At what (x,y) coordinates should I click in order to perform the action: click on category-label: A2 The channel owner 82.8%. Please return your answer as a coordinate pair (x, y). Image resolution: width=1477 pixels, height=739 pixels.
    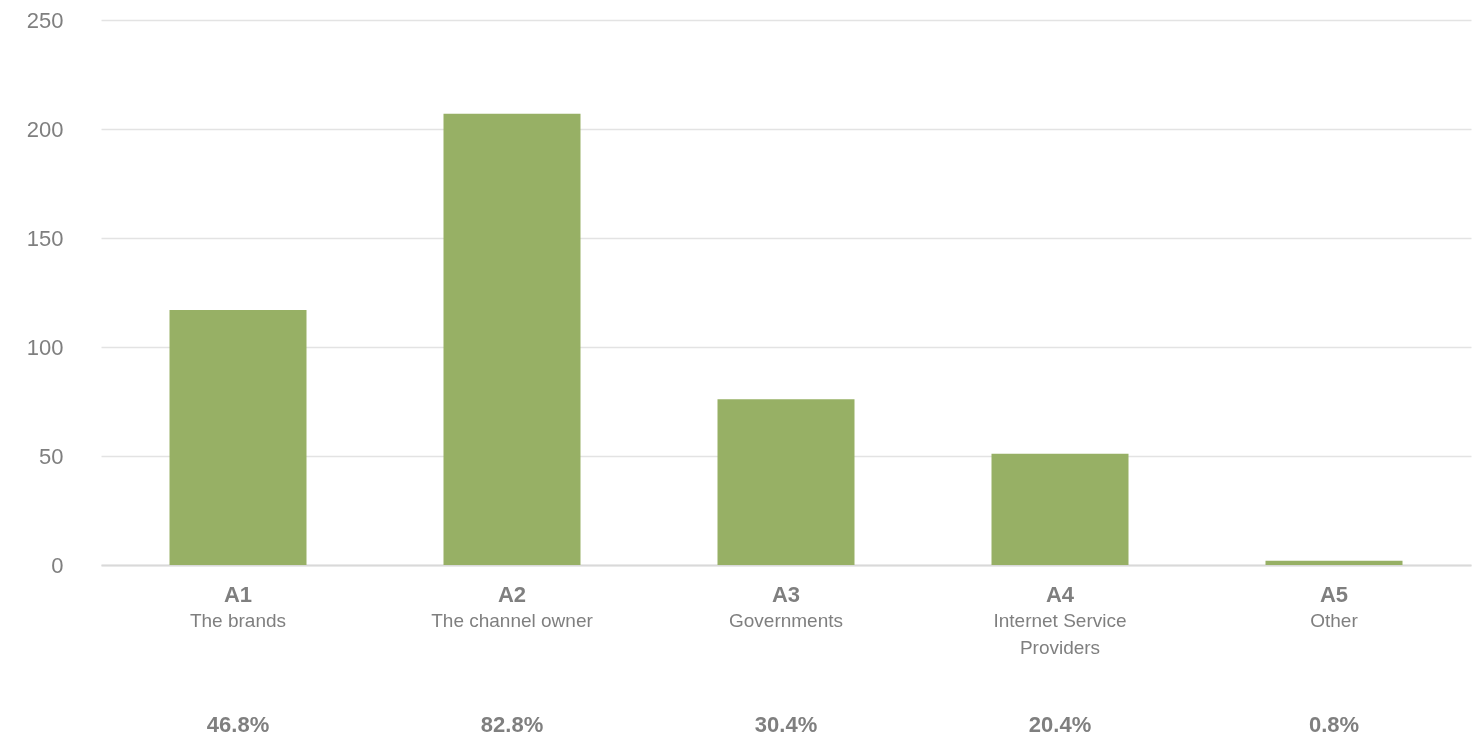
    Looking at the image, I should click on (512, 659).